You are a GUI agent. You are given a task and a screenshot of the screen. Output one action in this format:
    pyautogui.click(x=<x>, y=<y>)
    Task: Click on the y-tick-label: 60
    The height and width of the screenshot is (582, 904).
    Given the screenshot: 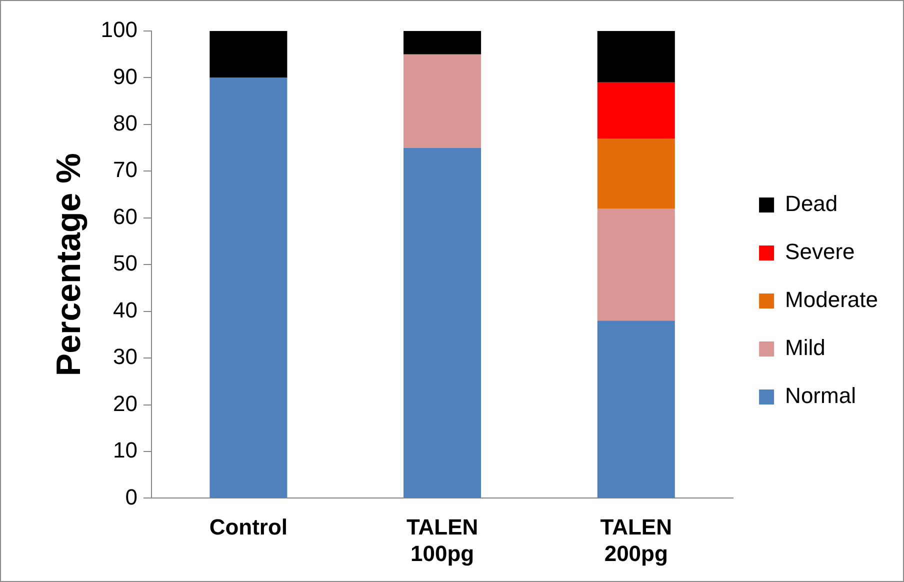 What is the action you would take?
    pyautogui.click(x=125, y=216)
    